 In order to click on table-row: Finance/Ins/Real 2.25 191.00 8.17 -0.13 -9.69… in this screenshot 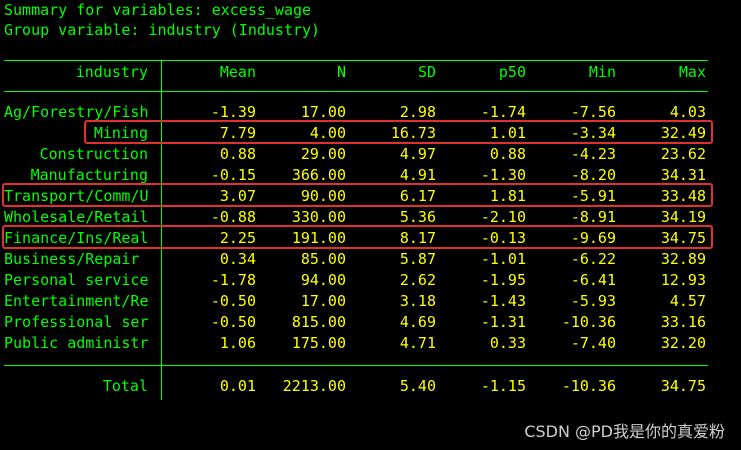, I will do `click(370, 238)`.